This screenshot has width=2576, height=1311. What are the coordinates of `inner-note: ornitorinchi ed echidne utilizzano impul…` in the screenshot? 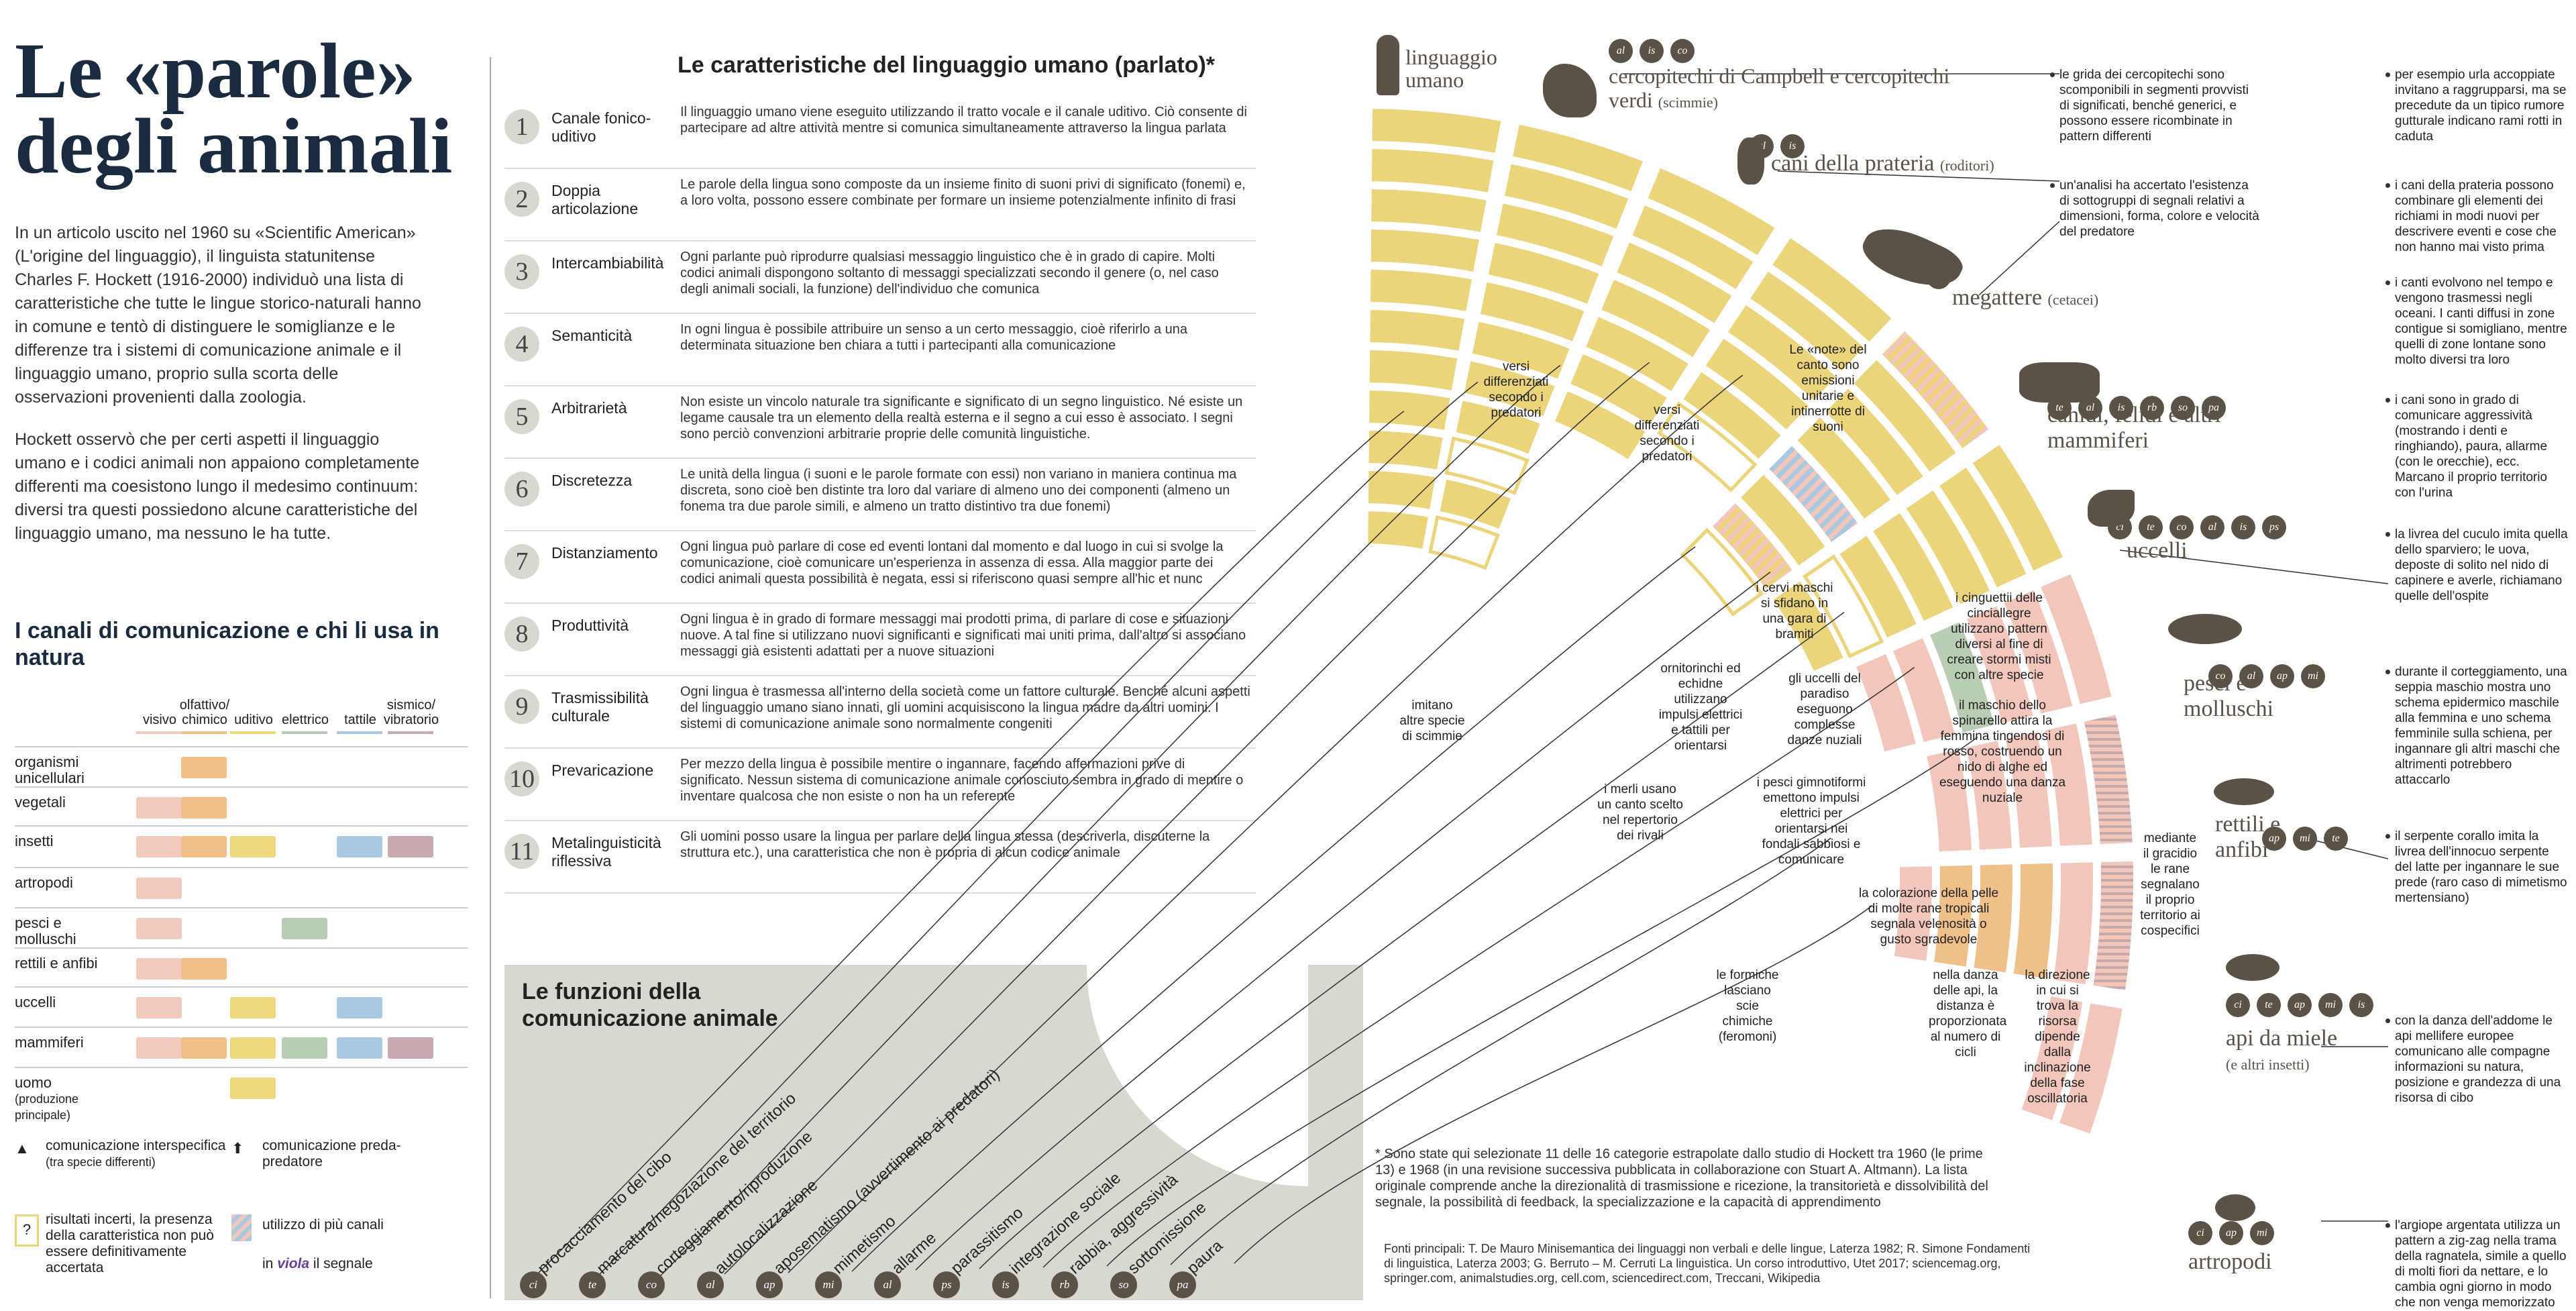 It's located at (1700, 707).